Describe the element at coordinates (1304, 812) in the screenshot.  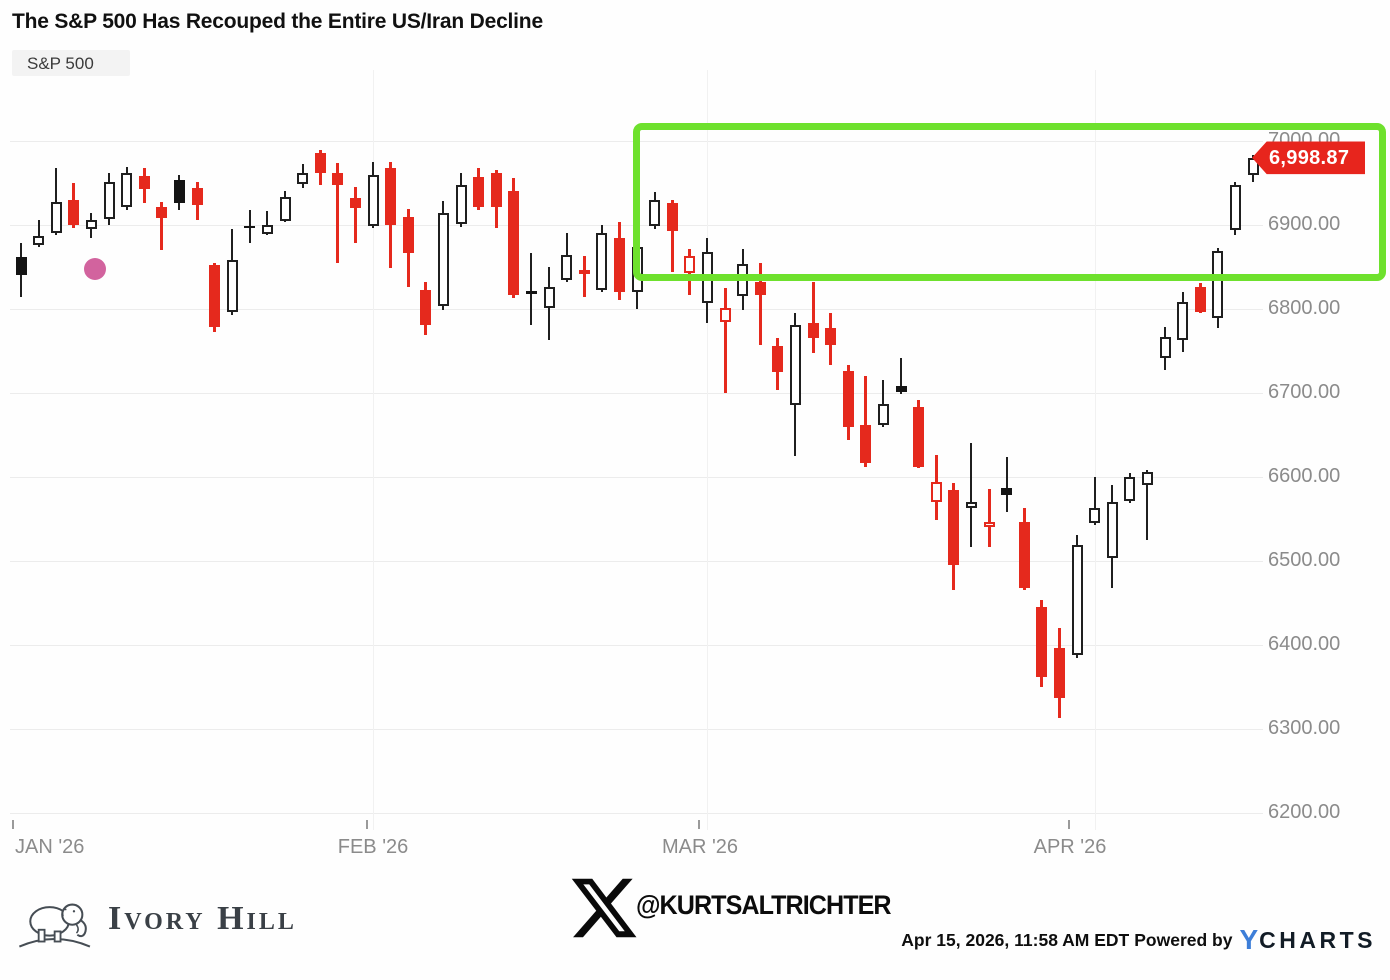
I see `y-axis-label: 6200.00` at that location.